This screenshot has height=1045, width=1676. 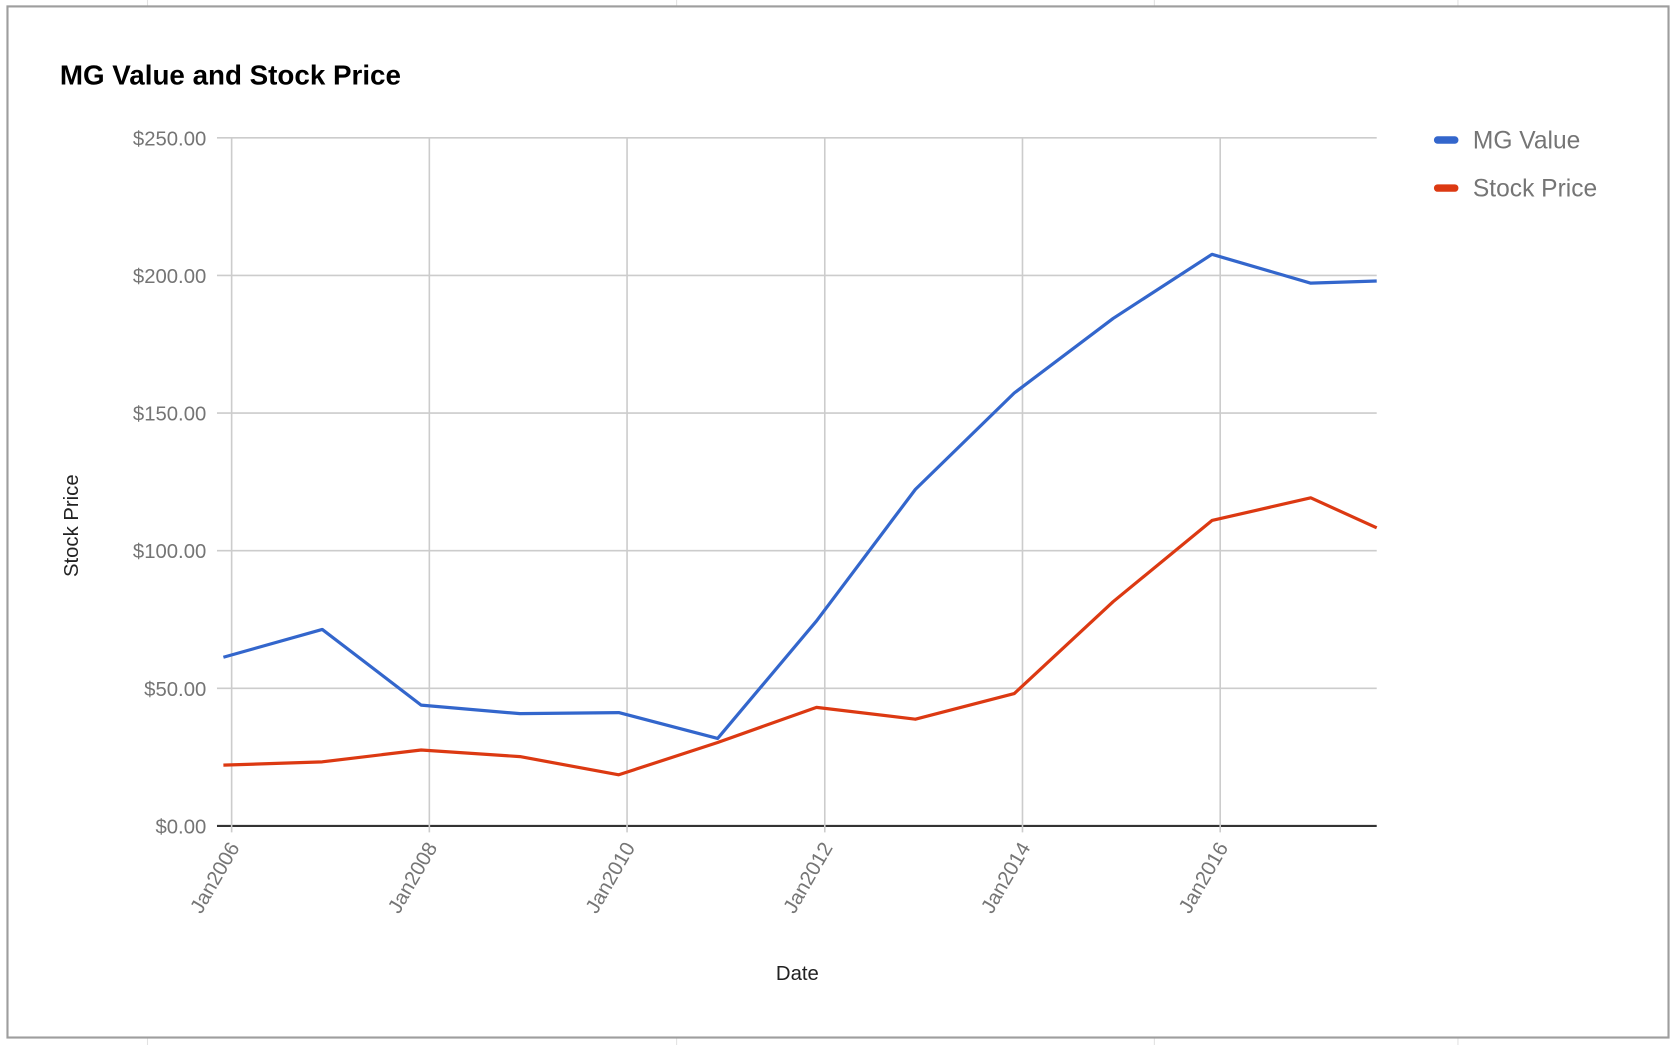 I want to click on y-tick-label: $250.00, so click(x=169, y=139).